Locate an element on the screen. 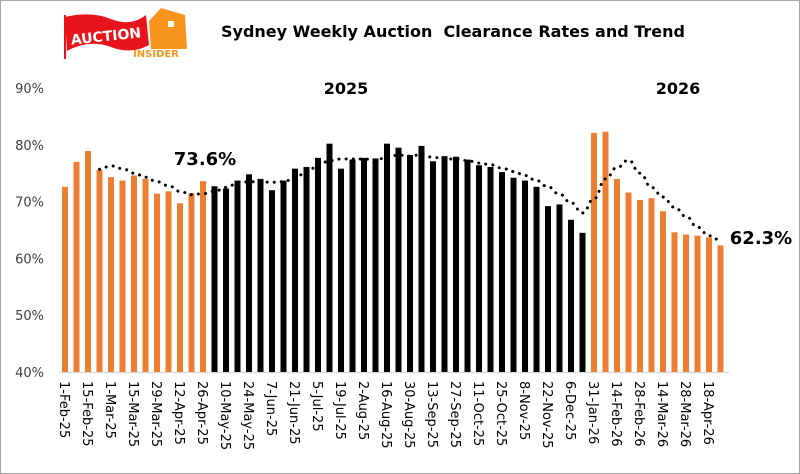 Image resolution: width=800 pixels, height=474 pixels. logo-flag is located at coordinates (107, 32).